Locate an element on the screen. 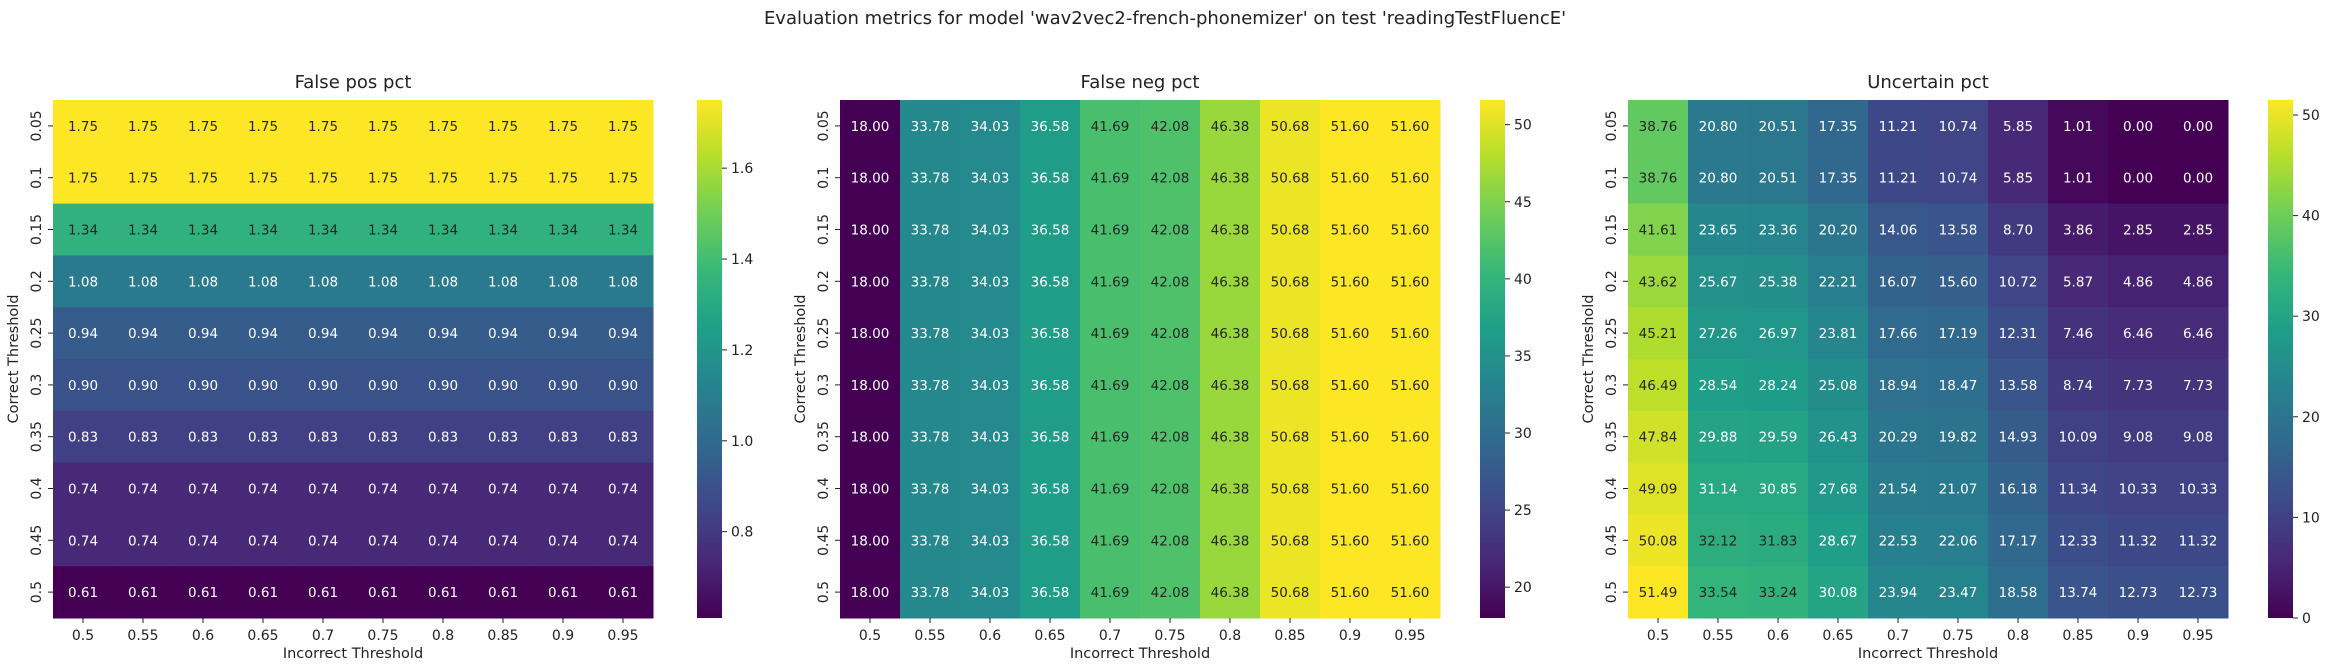  cell-value-label: 50.68 is located at coordinates (1290, 438).